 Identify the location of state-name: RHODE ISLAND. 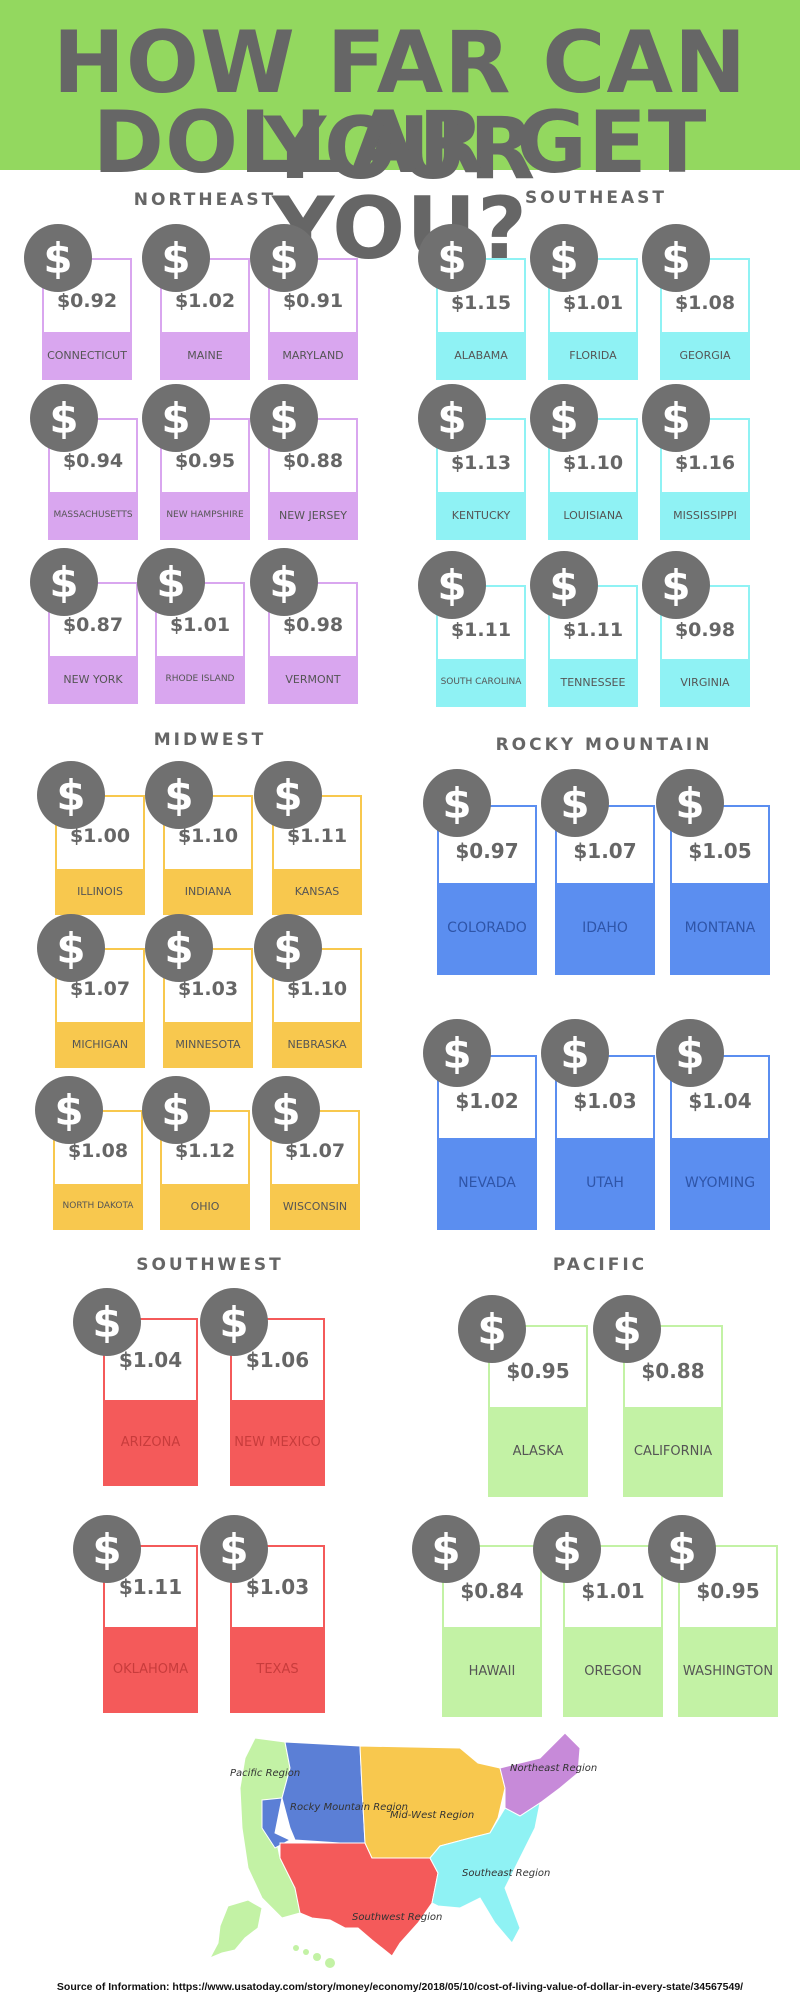
(200, 679).